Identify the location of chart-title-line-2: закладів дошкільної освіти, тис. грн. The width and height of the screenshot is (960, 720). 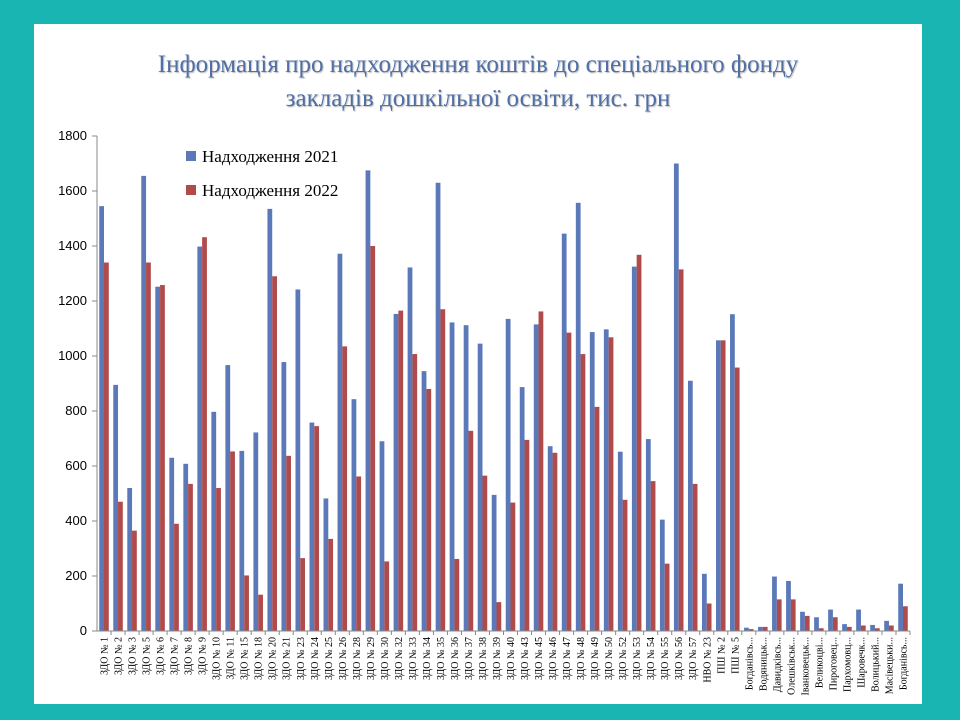
(478, 98).